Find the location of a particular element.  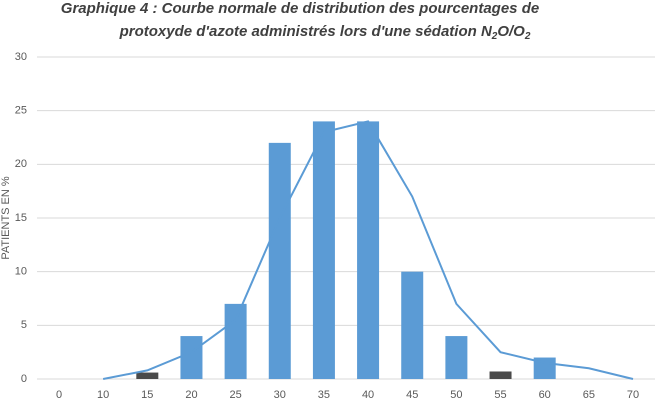

x-tick-label: 30 is located at coordinates (280, 395).